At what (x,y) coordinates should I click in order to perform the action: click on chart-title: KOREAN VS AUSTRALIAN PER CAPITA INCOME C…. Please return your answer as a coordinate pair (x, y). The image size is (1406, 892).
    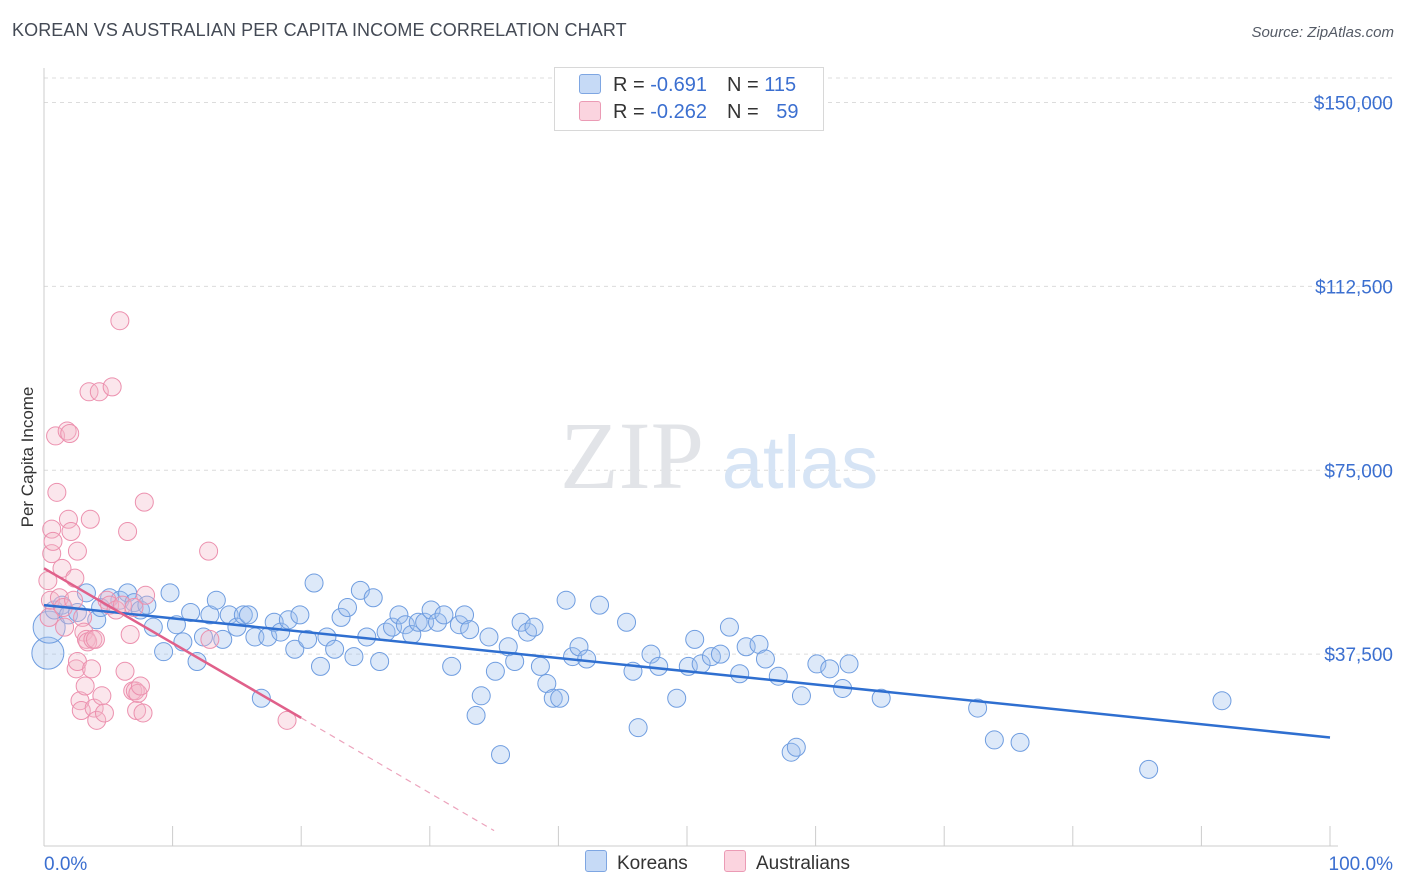
    Looking at the image, I should click on (319, 30).